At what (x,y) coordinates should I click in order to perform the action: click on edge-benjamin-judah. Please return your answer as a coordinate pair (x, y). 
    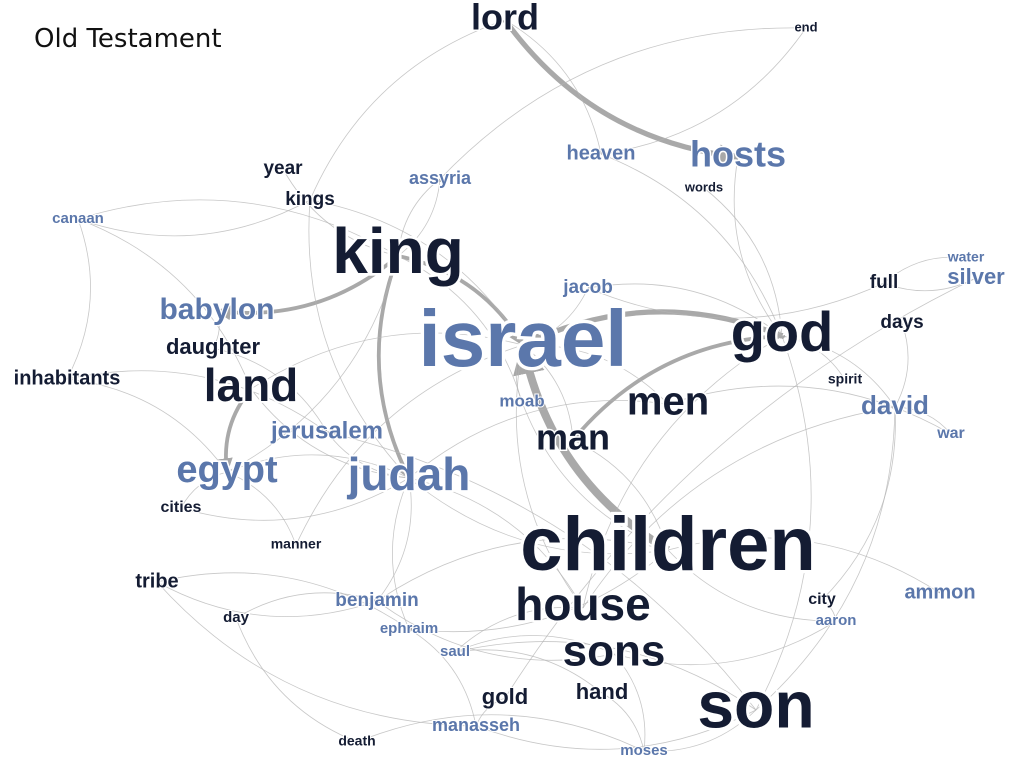
    Looking at the image, I should click on (394, 539).